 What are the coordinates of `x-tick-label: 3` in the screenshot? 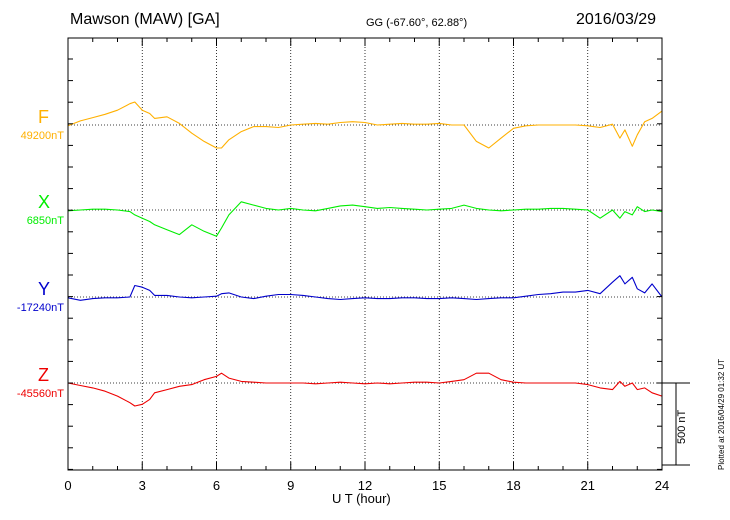 It's located at (142, 485).